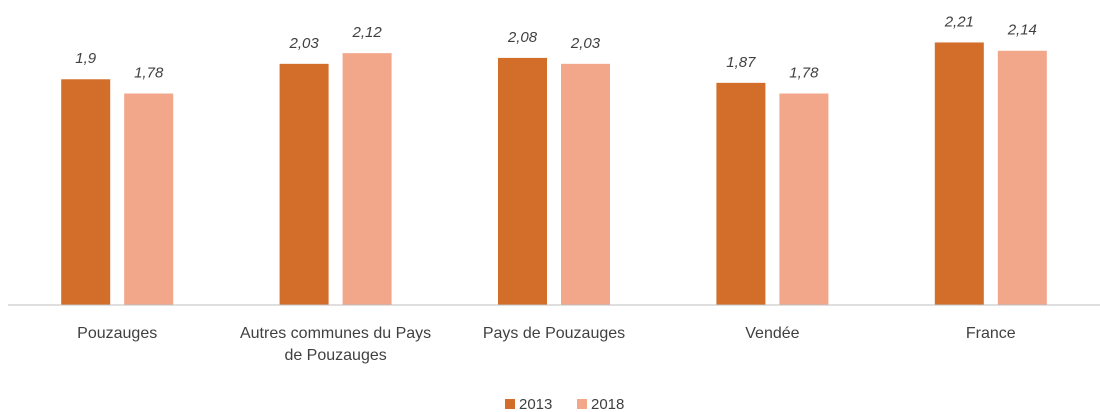  What do you see at coordinates (366, 32) in the screenshot?
I see `value-label: 2,12` at bounding box center [366, 32].